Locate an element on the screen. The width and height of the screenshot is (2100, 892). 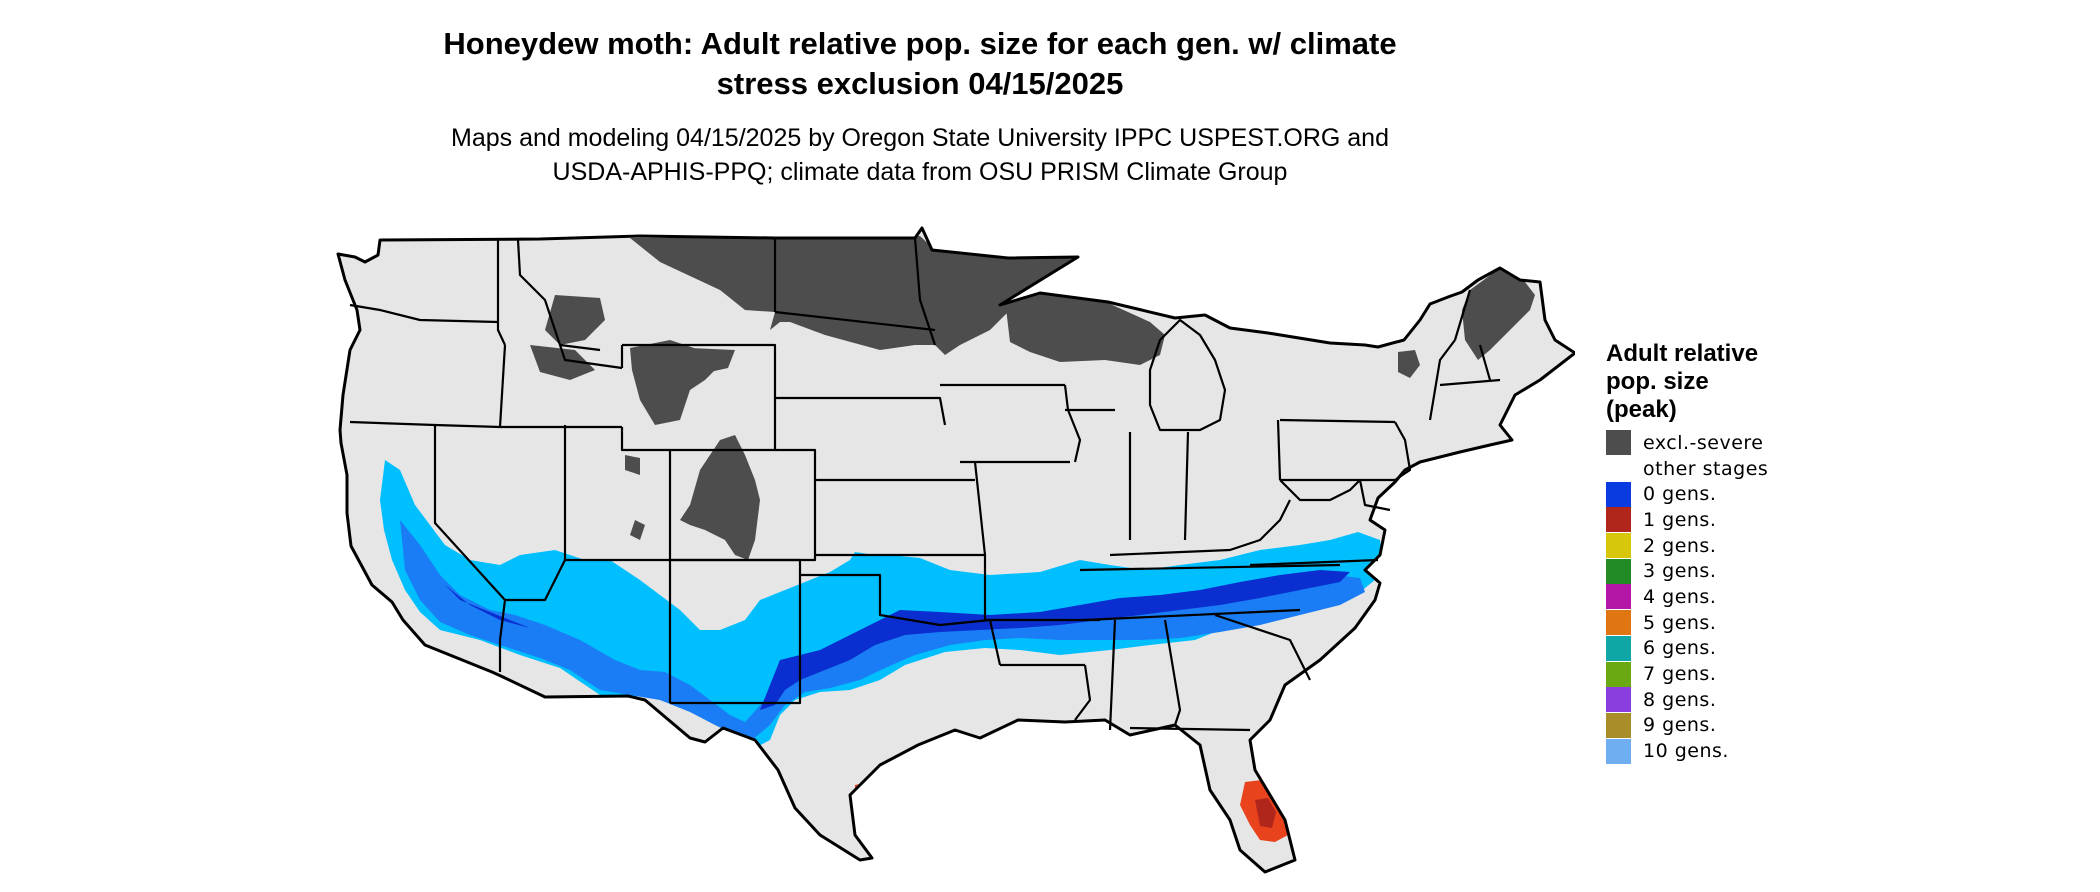
legend-item: 4 gens. is located at coordinates (1736, 597).